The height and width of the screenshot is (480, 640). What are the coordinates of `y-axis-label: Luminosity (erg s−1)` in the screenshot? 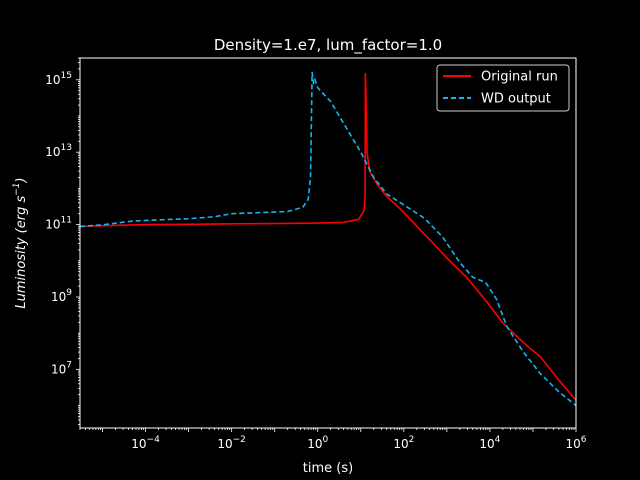 It's located at (20, 242).